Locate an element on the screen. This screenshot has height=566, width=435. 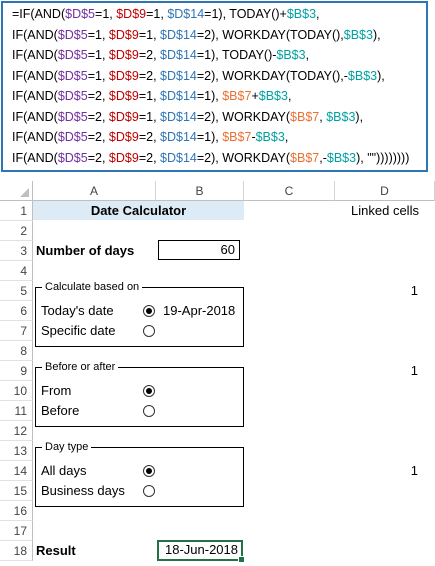
row-header: 2 is located at coordinates (16, 231).